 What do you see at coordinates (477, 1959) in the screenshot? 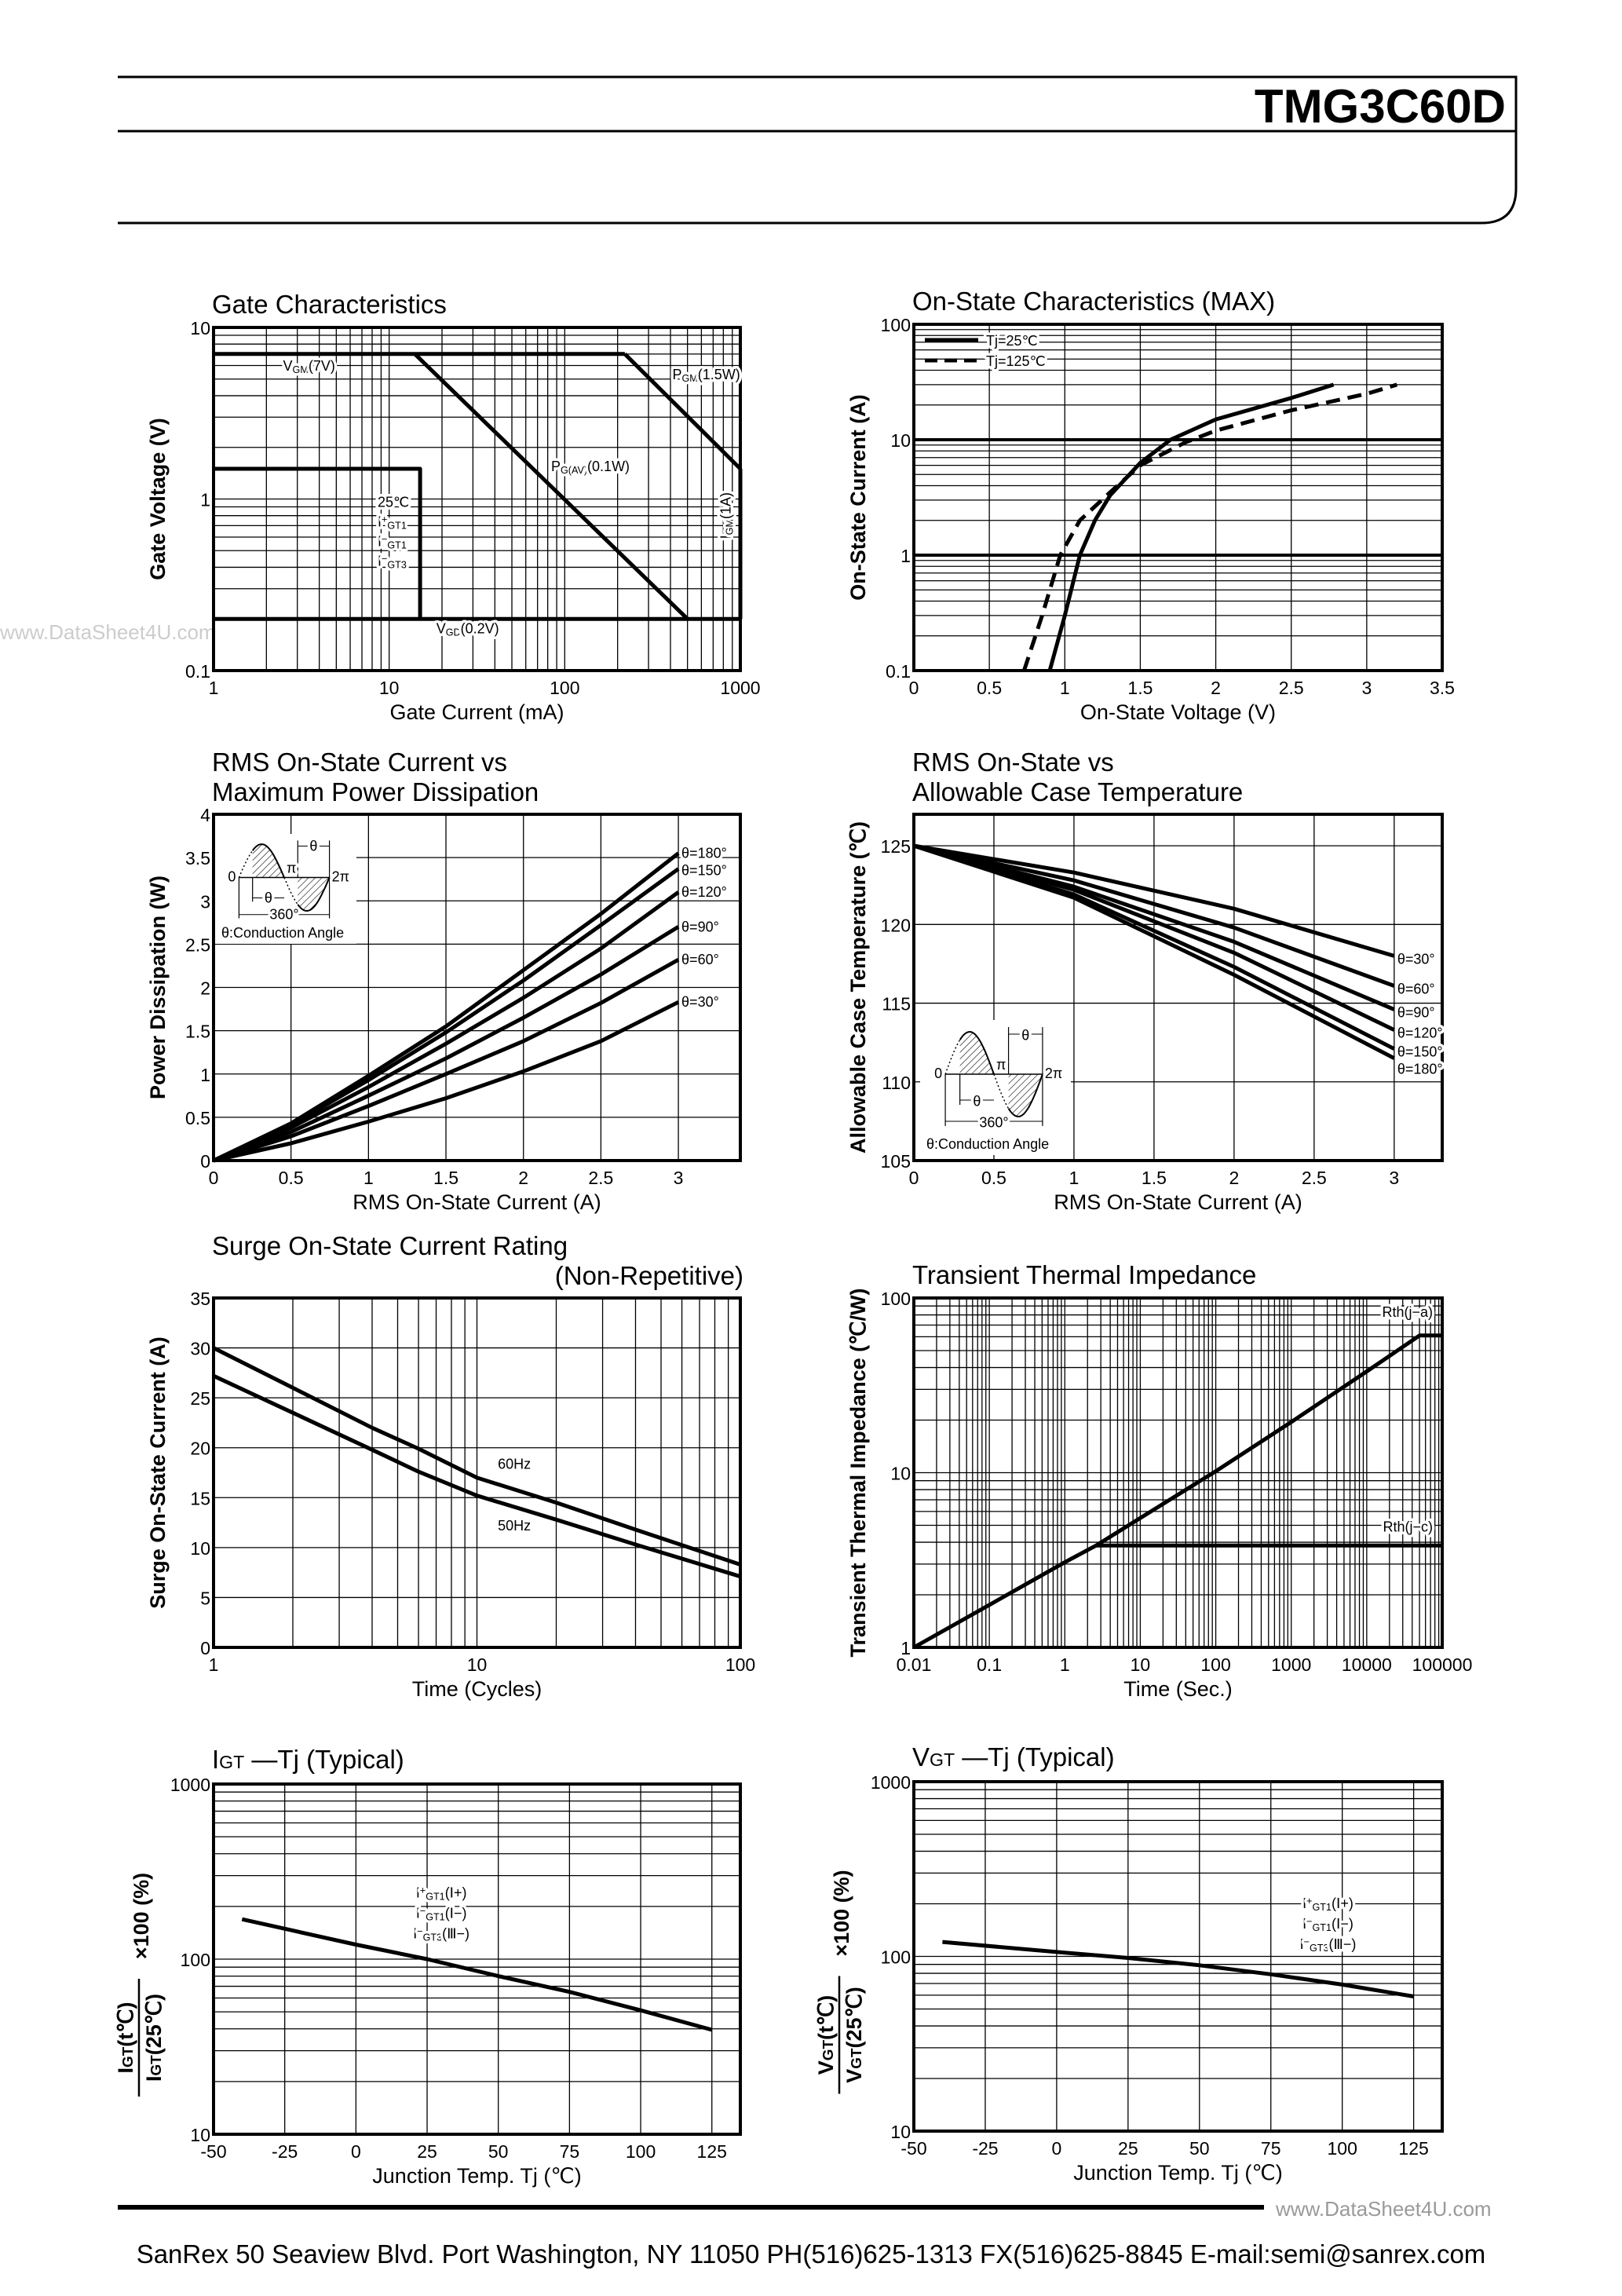
I see `plot-frame` at bounding box center [477, 1959].